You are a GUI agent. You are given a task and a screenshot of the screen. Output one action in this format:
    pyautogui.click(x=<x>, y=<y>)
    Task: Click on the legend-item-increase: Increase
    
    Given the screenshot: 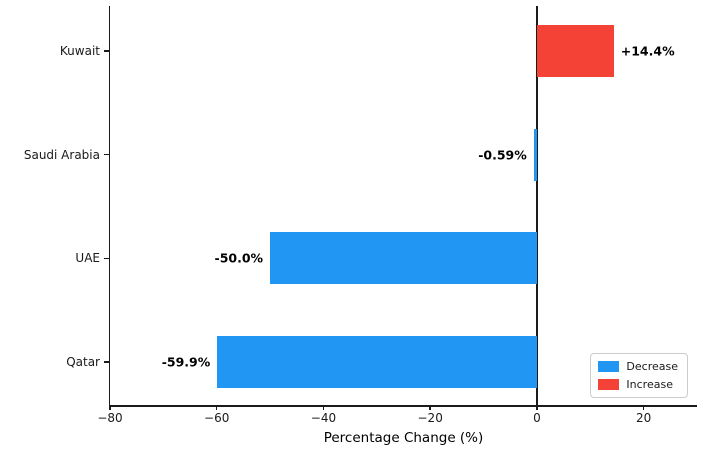 What is the action you would take?
    pyautogui.click(x=638, y=384)
    